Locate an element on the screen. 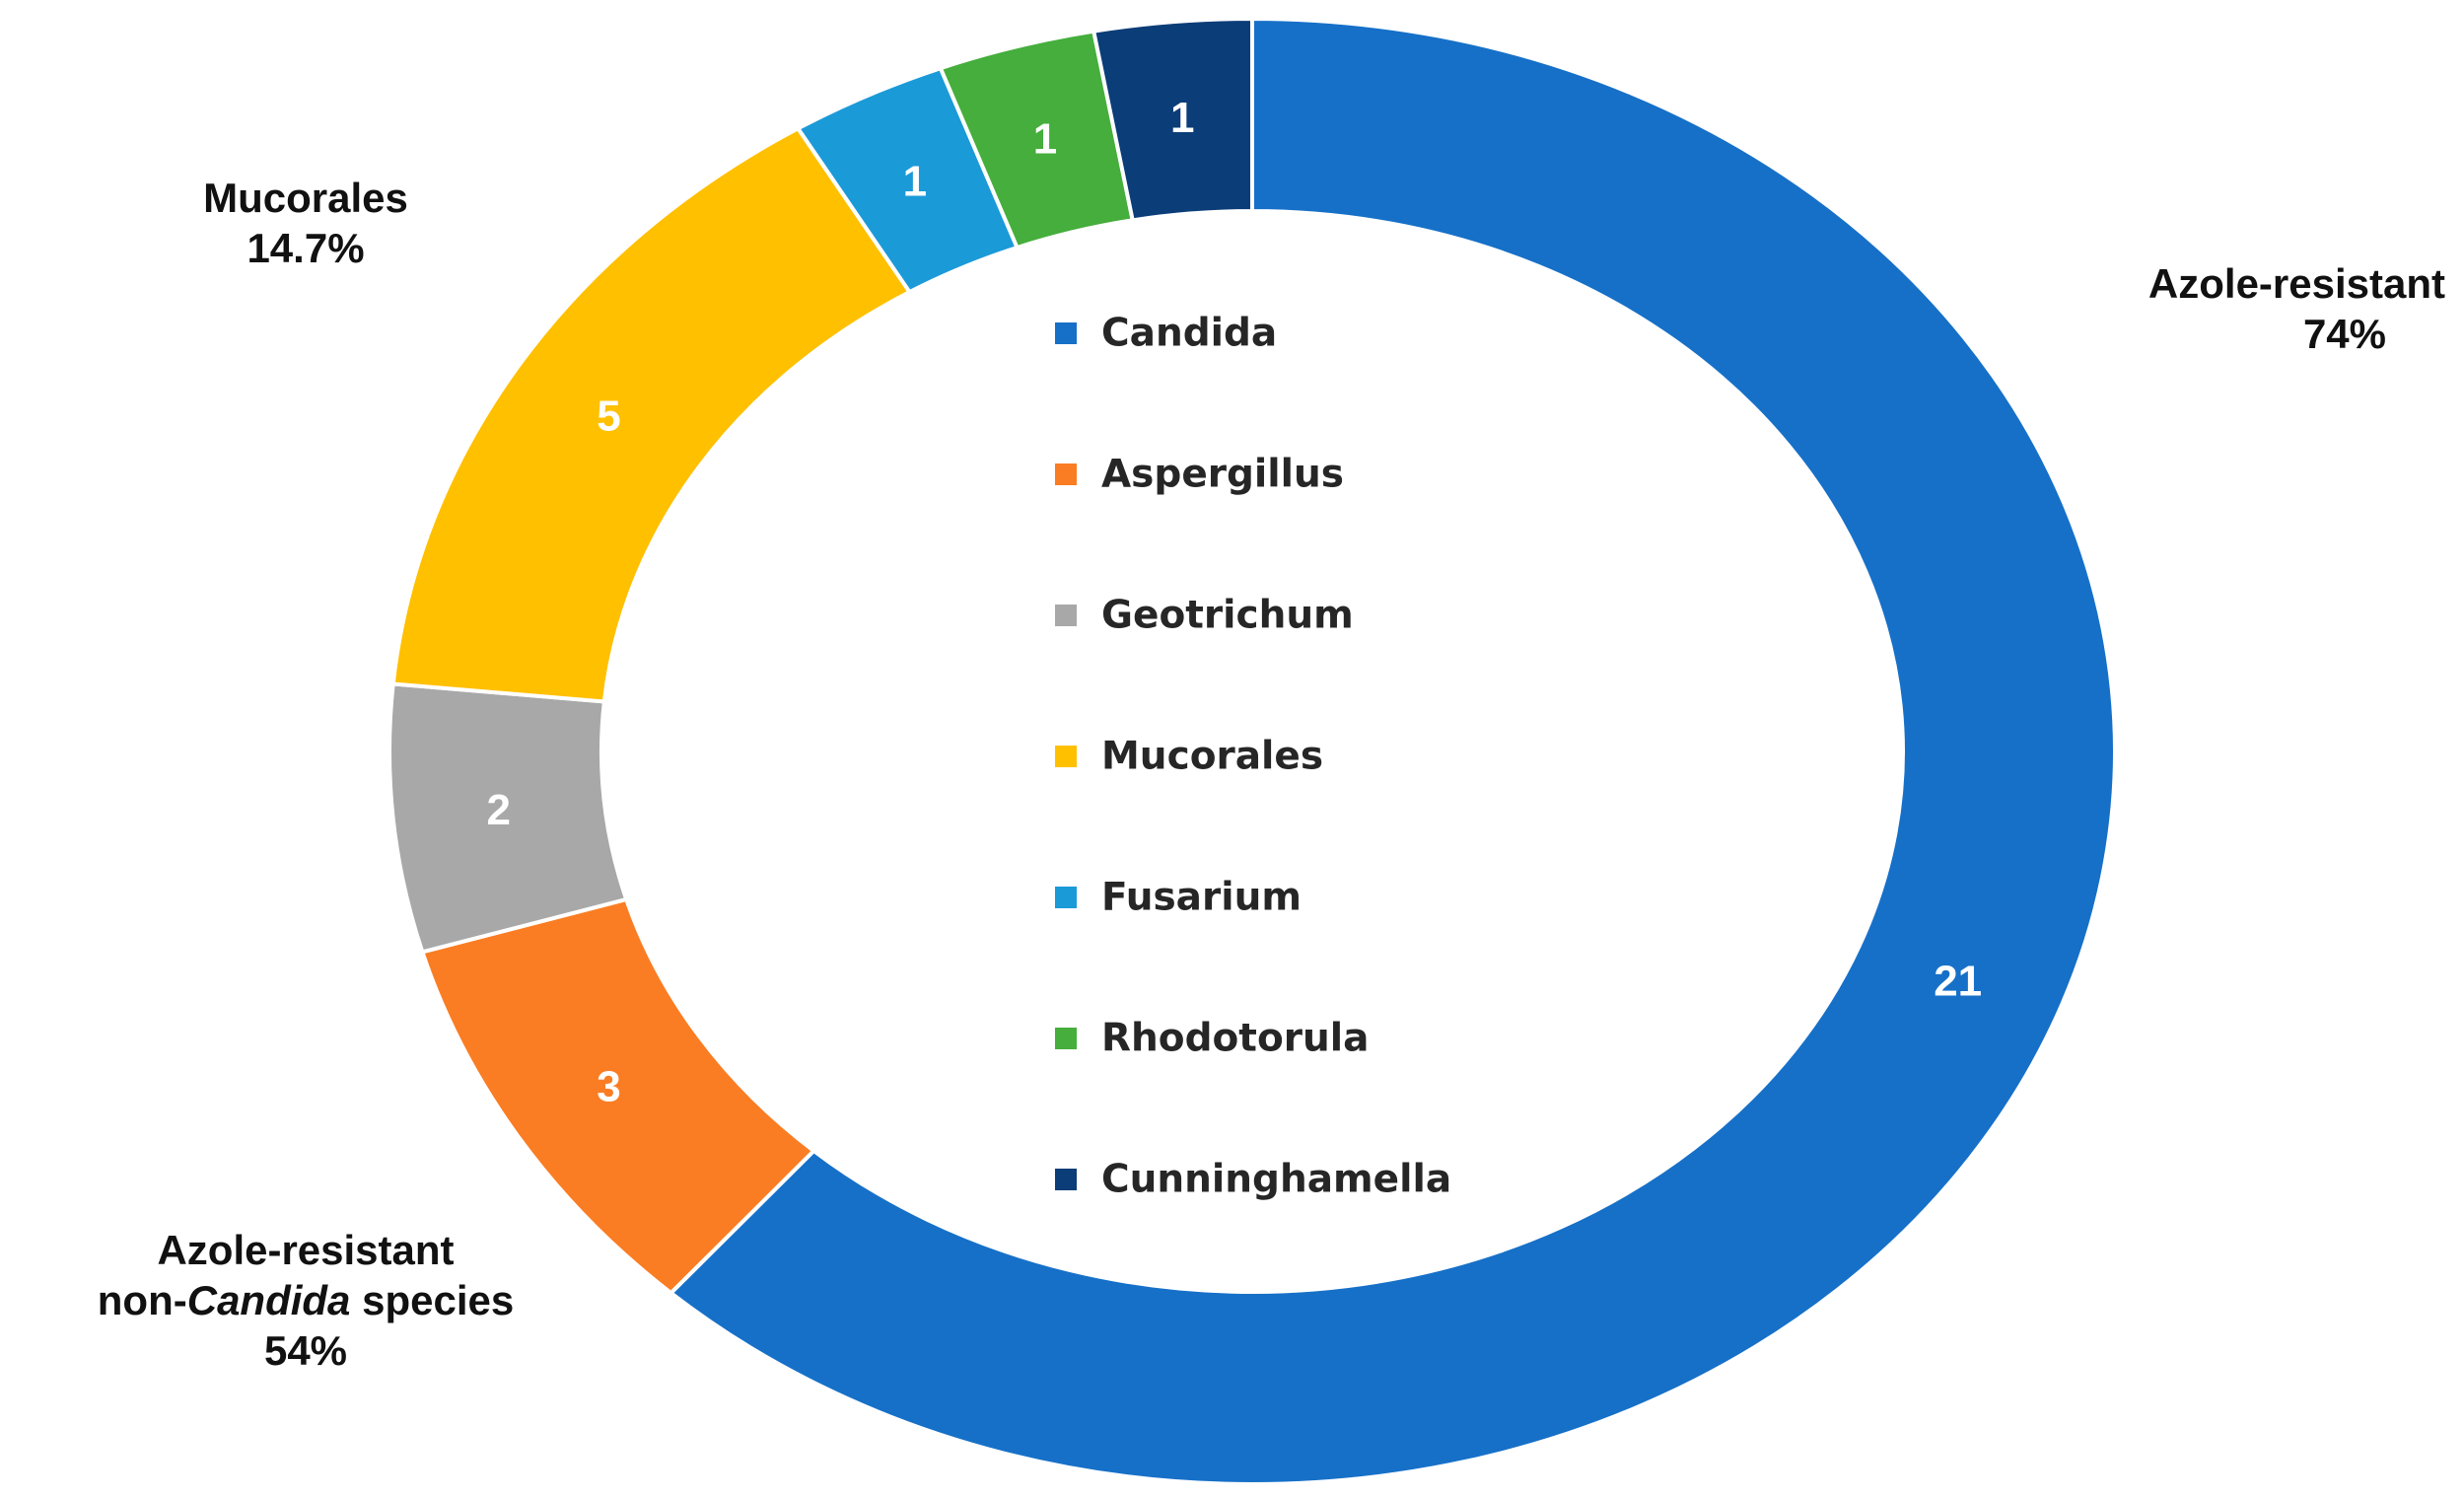  annotation-noncandida-percent: 54% is located at coordinates (305, 1351).